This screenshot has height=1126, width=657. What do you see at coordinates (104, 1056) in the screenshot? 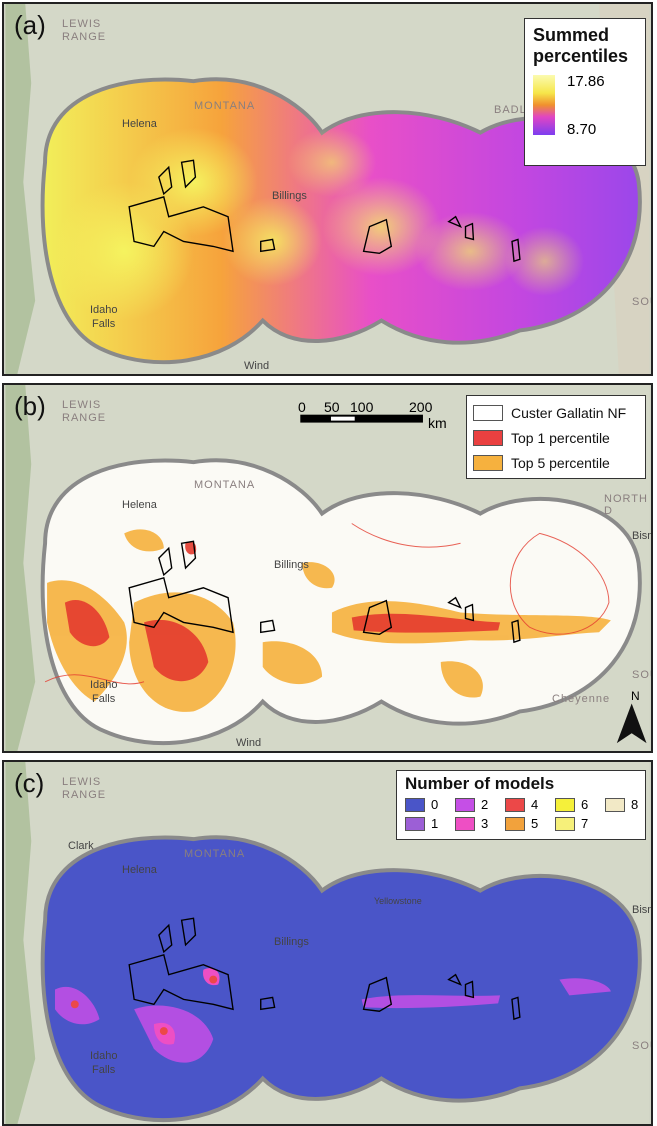
I see `place-idaho-c: Idaho` at bounding box center [104, 1056].